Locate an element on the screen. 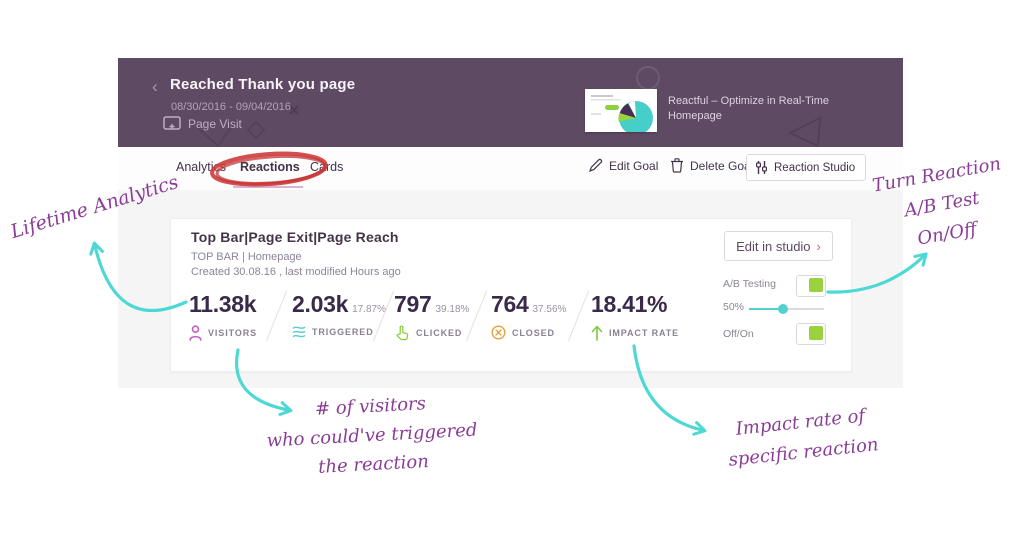 The height and width of the screenshot is (542, 1016). stat-closed: 764 37.56% CLOSED is located at coordinates (528, 315).